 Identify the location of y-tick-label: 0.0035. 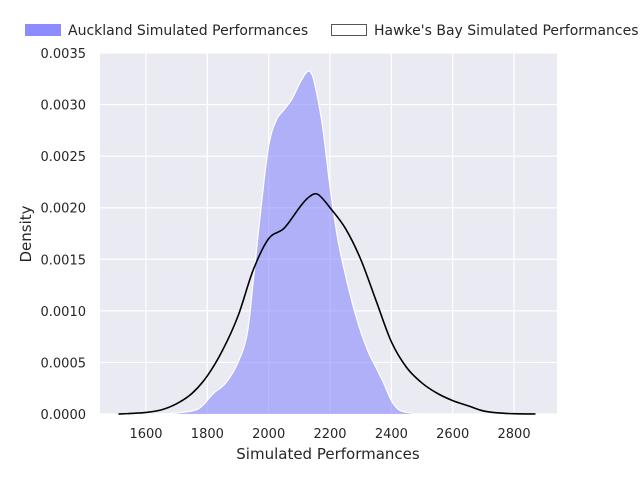
(64, 54).